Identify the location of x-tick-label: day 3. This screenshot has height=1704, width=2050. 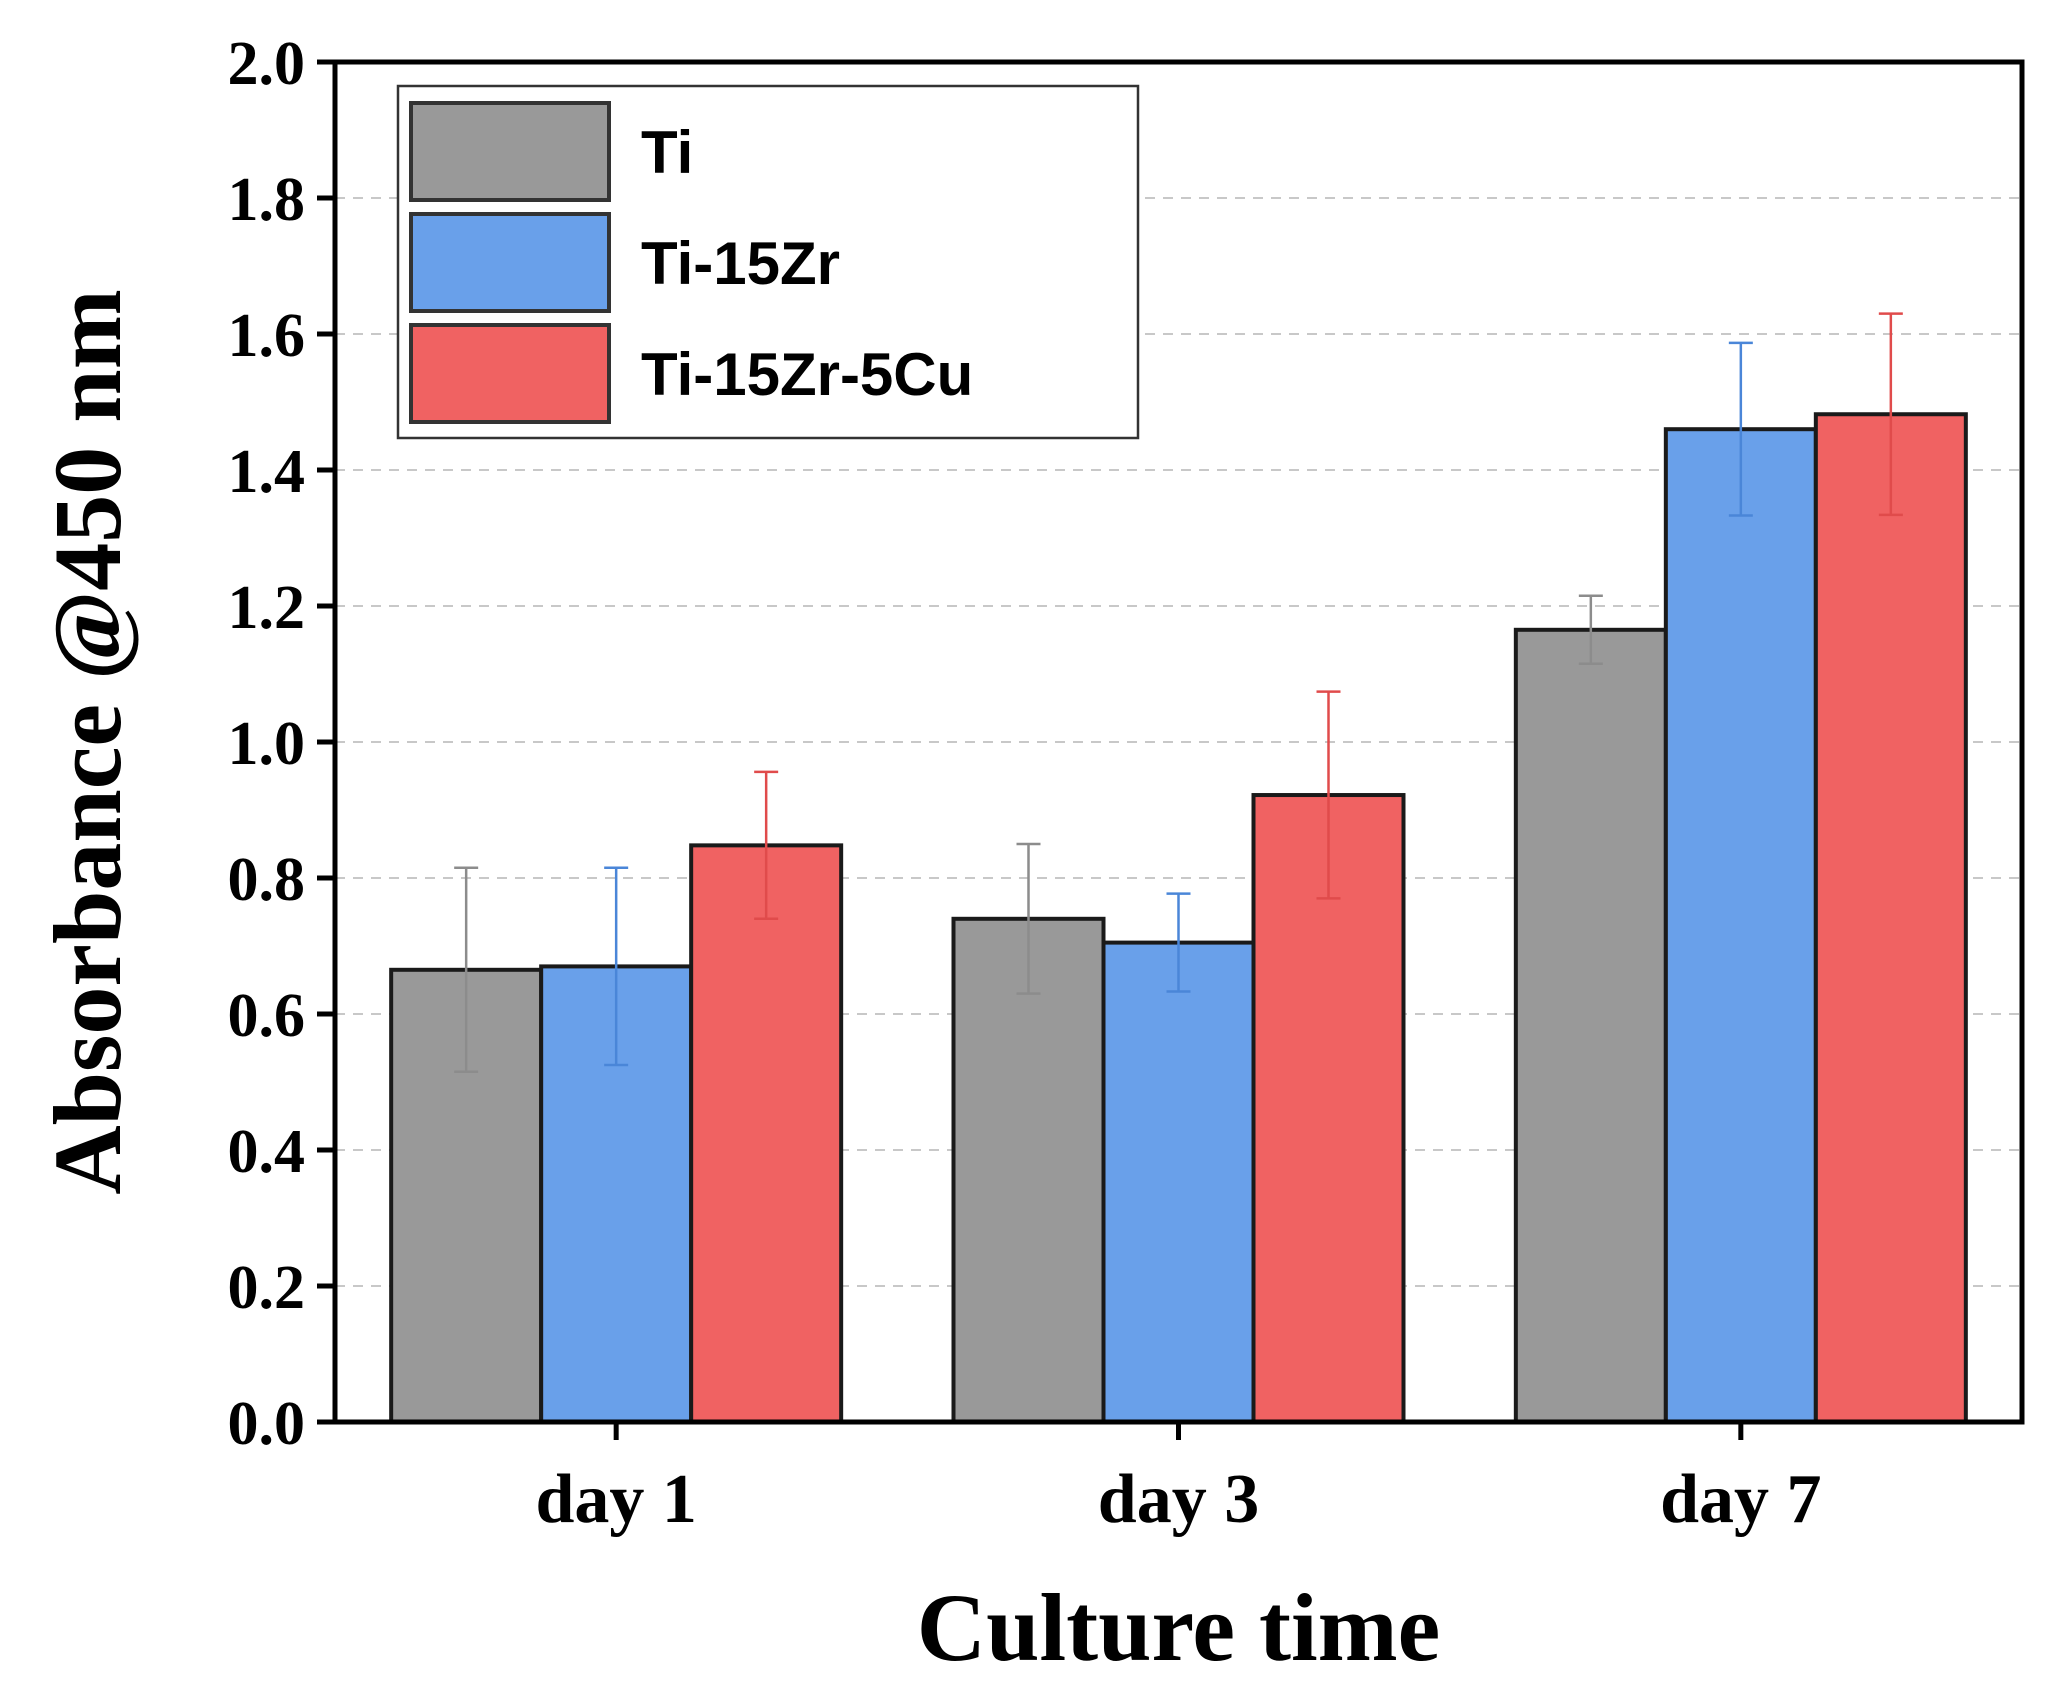
(1178, 1499).